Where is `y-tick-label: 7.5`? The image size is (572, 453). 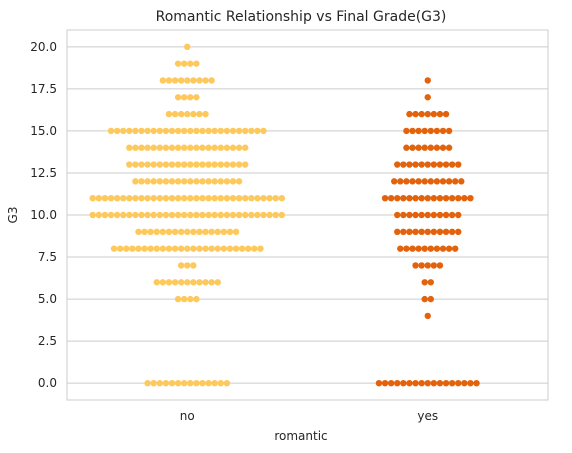
y-tick-label: 7.5 is located at coordinates (47, 257).